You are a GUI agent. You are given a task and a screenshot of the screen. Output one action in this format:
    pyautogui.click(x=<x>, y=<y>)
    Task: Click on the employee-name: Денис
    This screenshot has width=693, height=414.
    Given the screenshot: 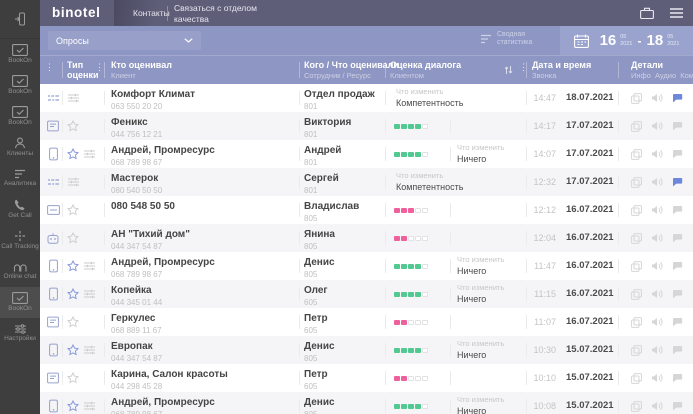 What is the action you would take?
    pyautogui.click(x=319, y=346)
    